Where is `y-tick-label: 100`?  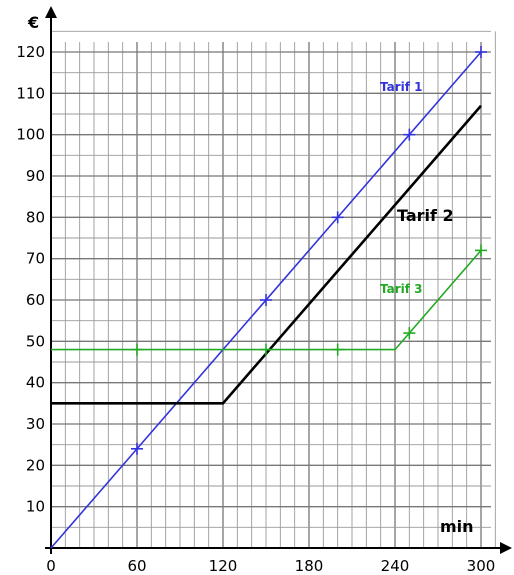 y-tick-label: 100 is located at coordinates (30, 135).